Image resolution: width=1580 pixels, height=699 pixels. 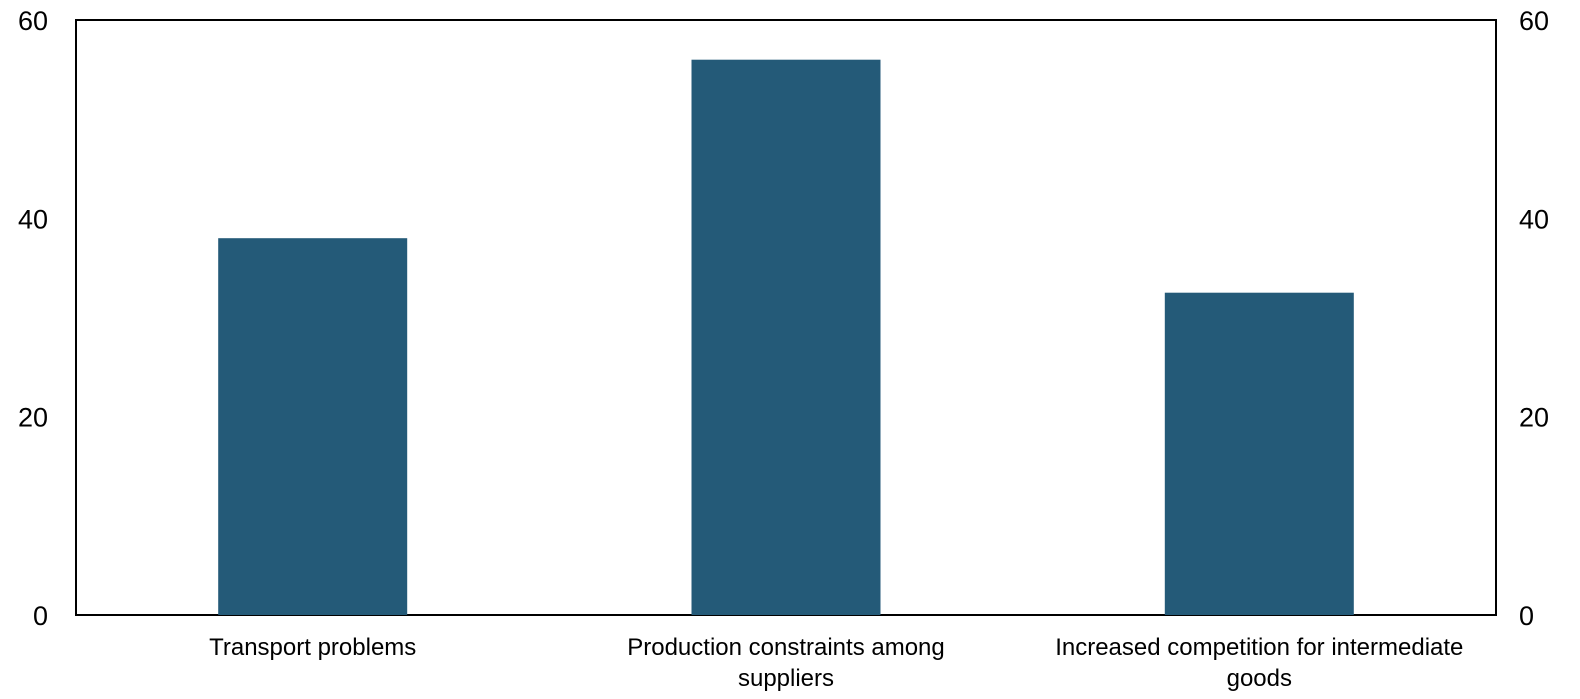 I want to click on right-axis-tick-labels: 0 20 40 60, so click(x=1534, y=318).